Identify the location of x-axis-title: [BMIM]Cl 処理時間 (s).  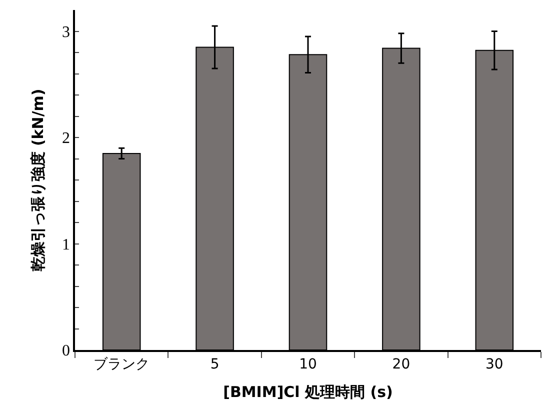
(308, 392).